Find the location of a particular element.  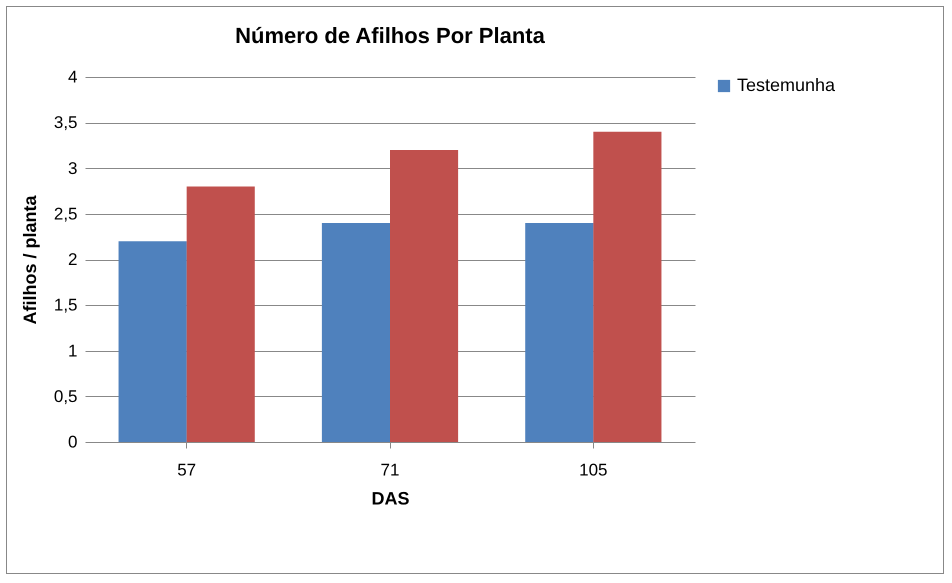

y-tick-label: 1 is located at coordinates (73, 350).